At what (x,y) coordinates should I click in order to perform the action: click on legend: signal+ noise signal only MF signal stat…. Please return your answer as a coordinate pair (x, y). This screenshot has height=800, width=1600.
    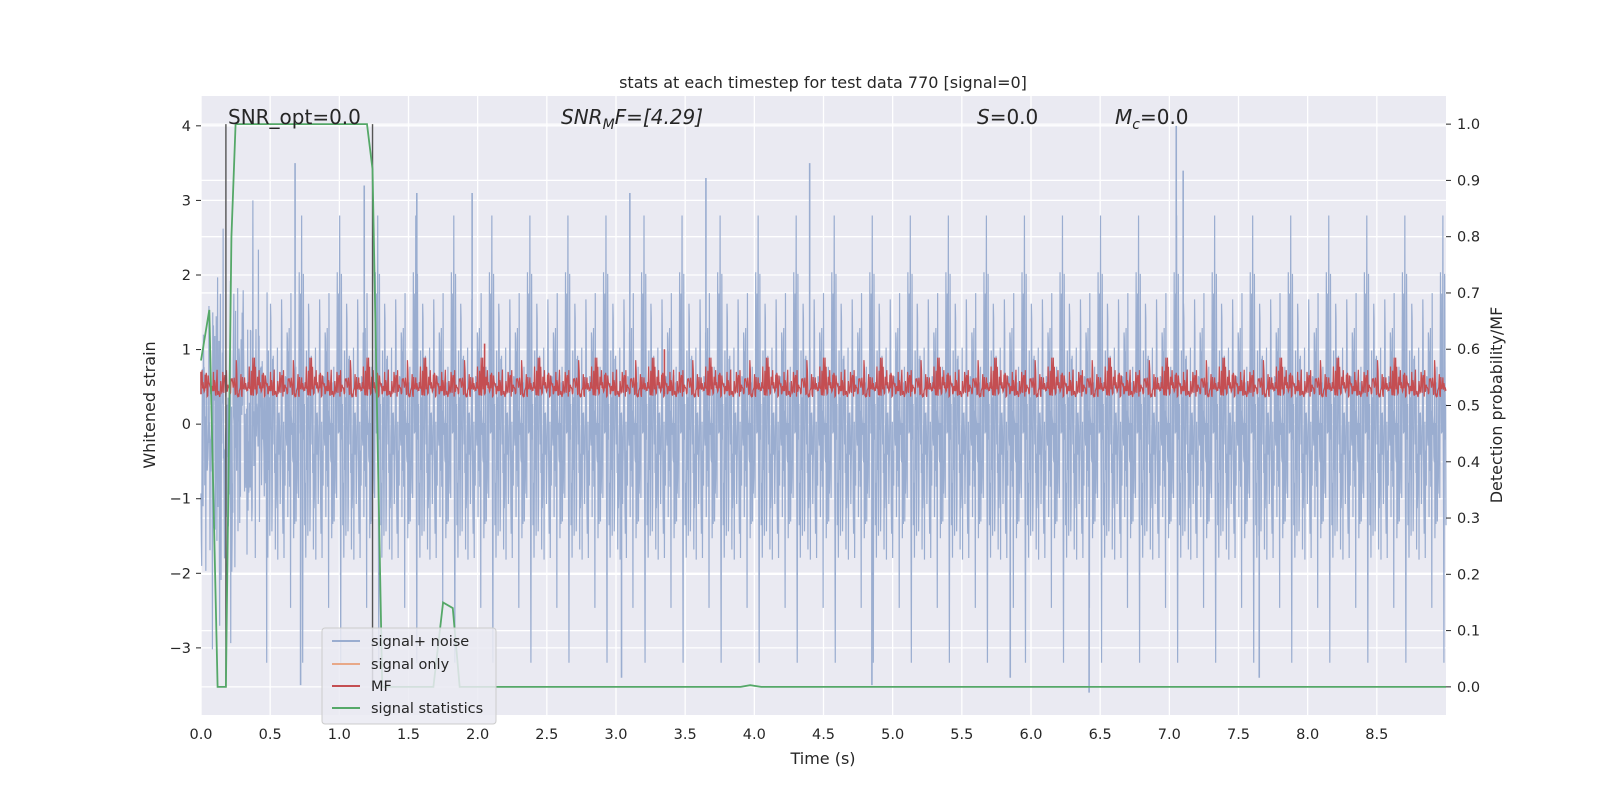
    Looking at the image, I should click on (409, 676).